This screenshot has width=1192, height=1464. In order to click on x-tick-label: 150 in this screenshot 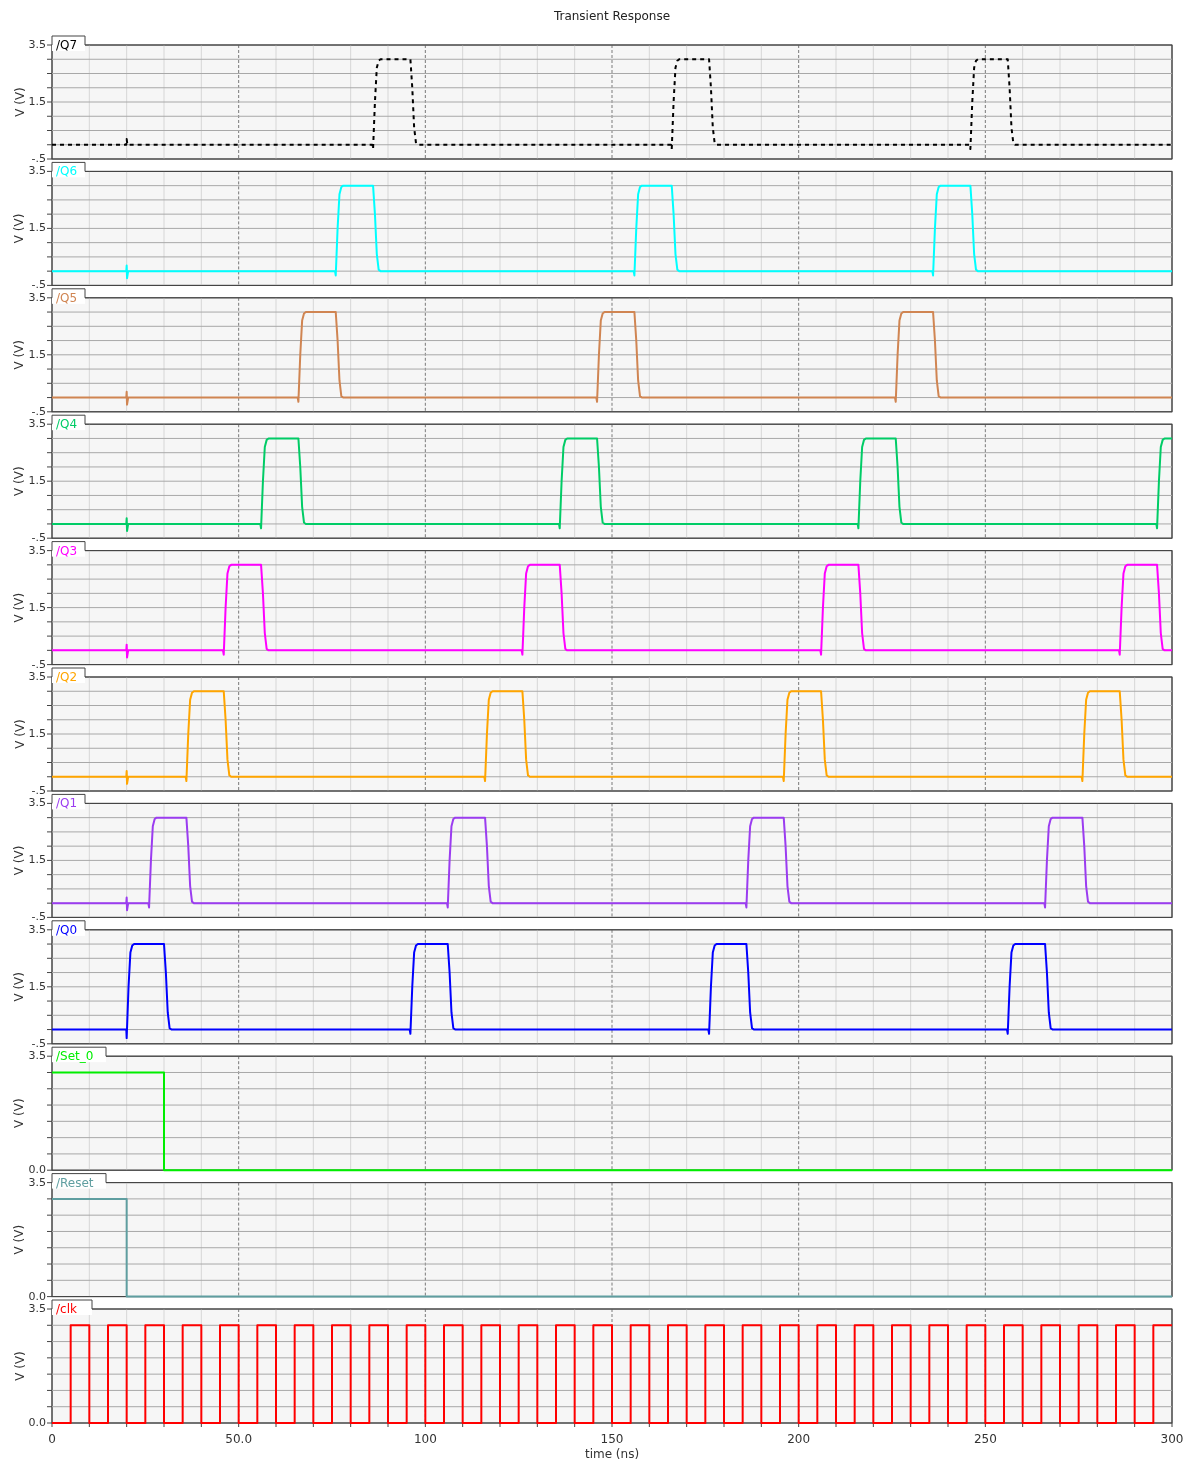, I will do `click(612, 1439)`.